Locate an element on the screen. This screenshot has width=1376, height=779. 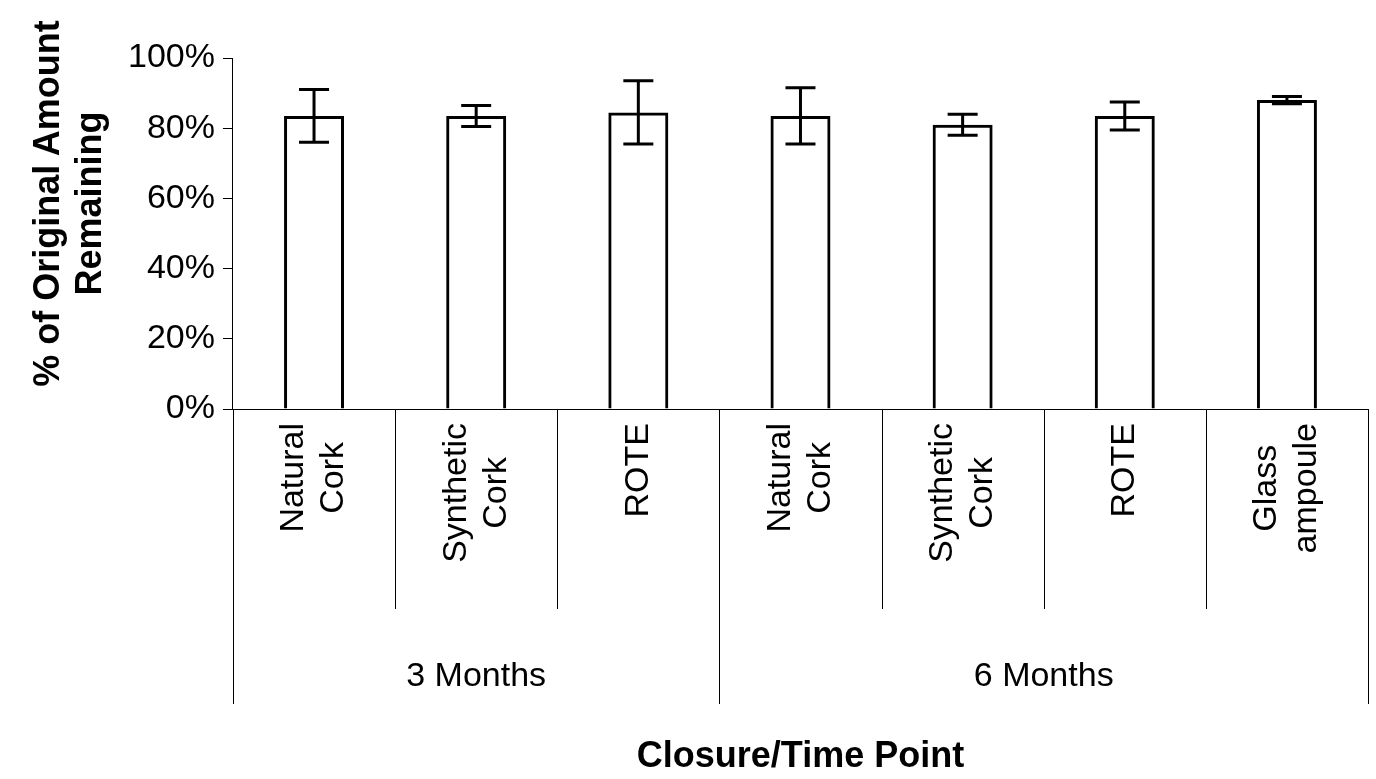
y-tick-label: 0% is located at coordinates (190, 406).